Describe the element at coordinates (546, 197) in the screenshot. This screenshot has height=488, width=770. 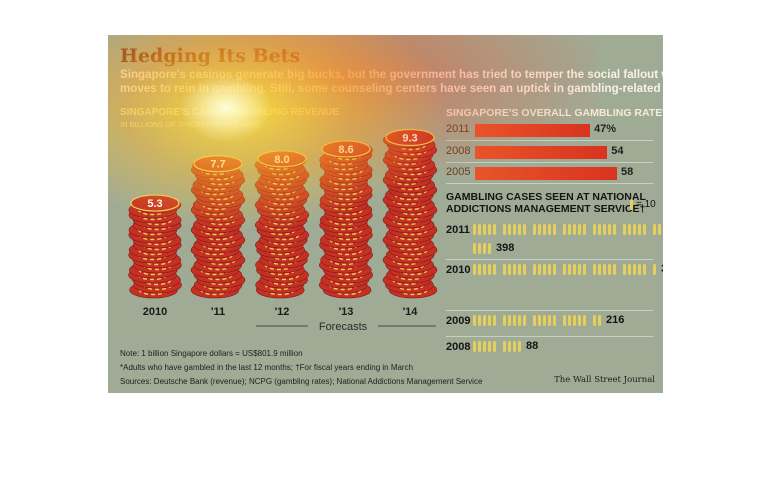
I see `cases-title-line-1: GAMBLING CASES SEEN AT NATIONAL` at that location.